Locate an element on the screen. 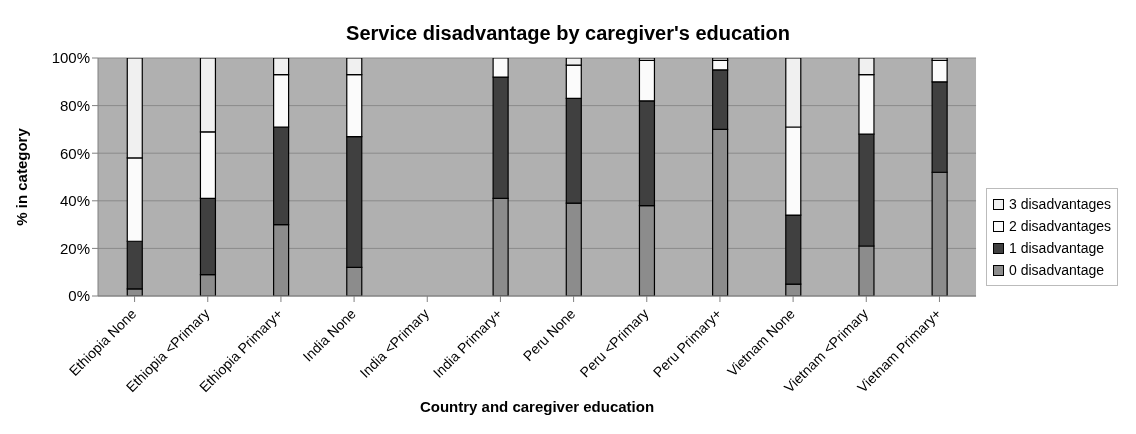  legend-label: 3 disadvantages is located at coordinates (1060, 204).